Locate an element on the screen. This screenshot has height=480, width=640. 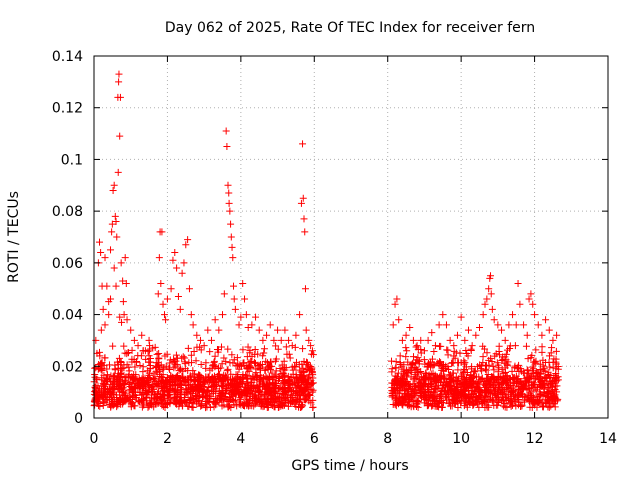
y-tick-label: 0.1 is located at coordinates (72, 160).